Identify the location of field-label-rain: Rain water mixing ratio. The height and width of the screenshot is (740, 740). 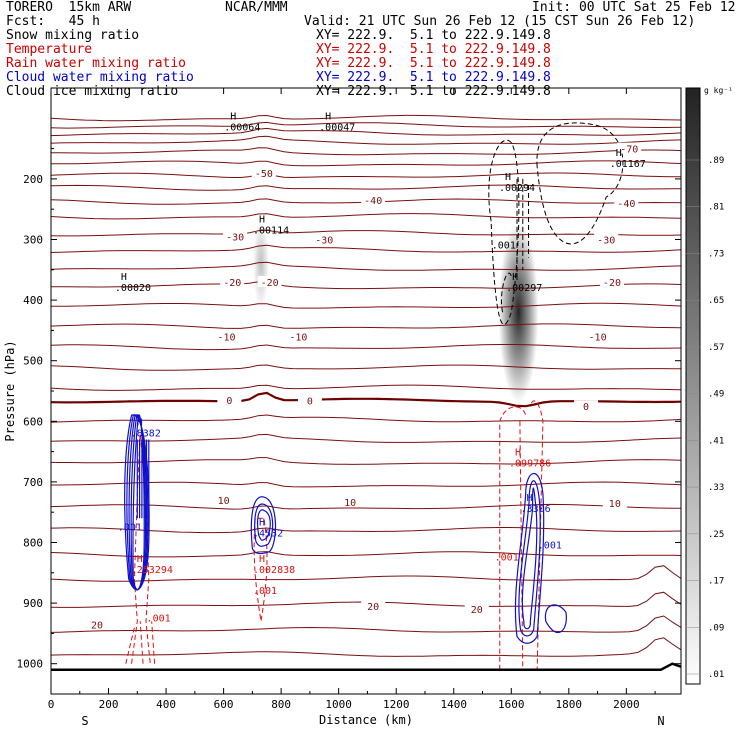
(96, 63).